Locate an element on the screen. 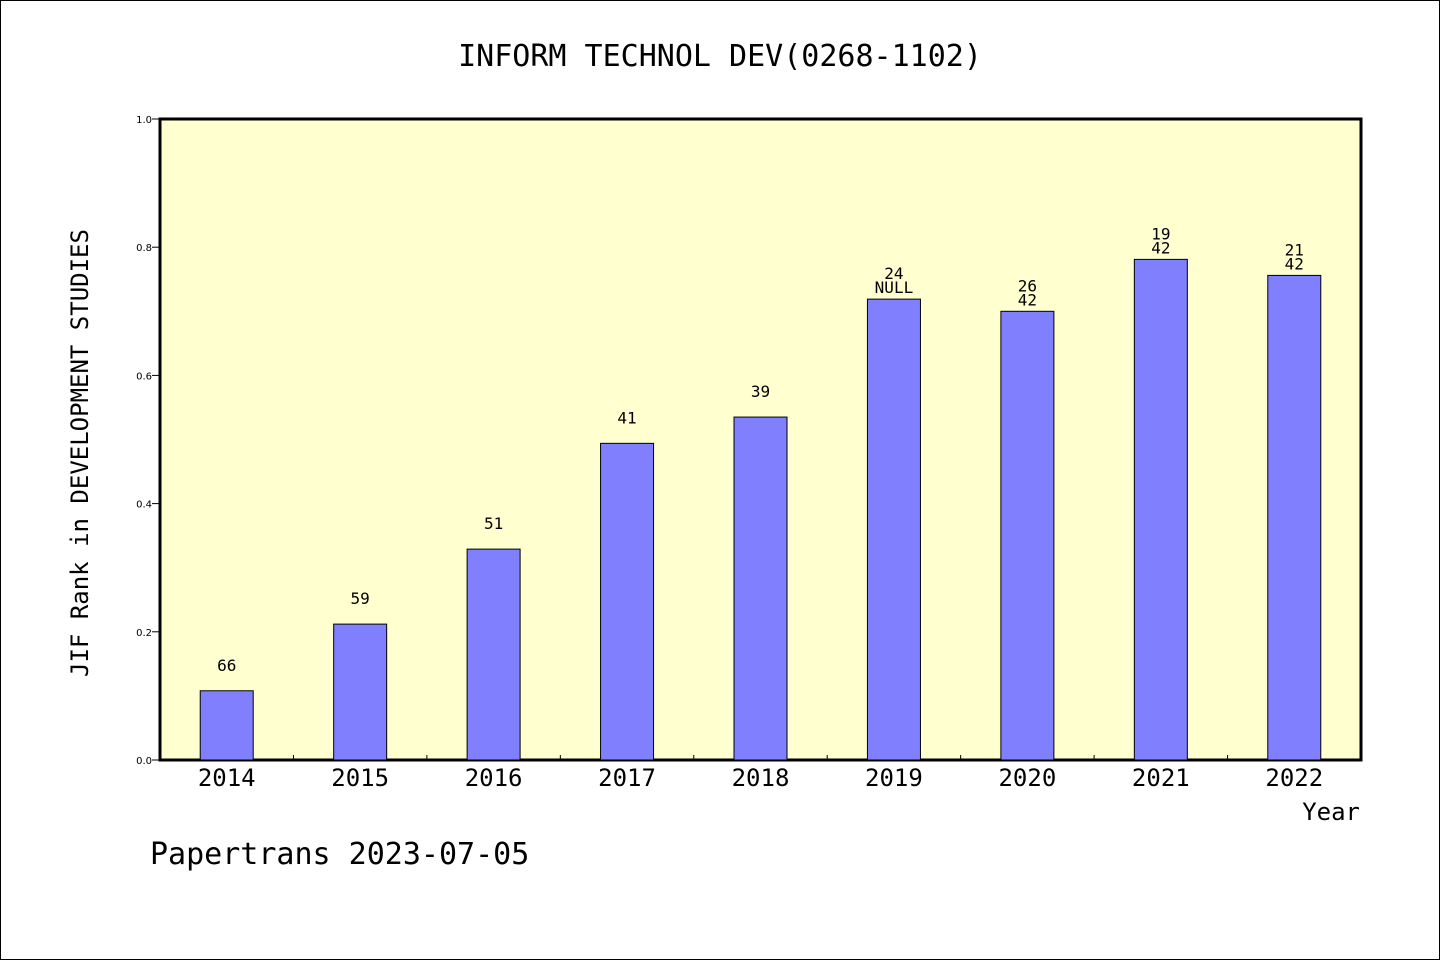 Image resolution: width=1440 pixels, height=960 pixels. chart-title: INFORM TECHNOL DEV(0268-1102) is located at coordinates (720, 56).